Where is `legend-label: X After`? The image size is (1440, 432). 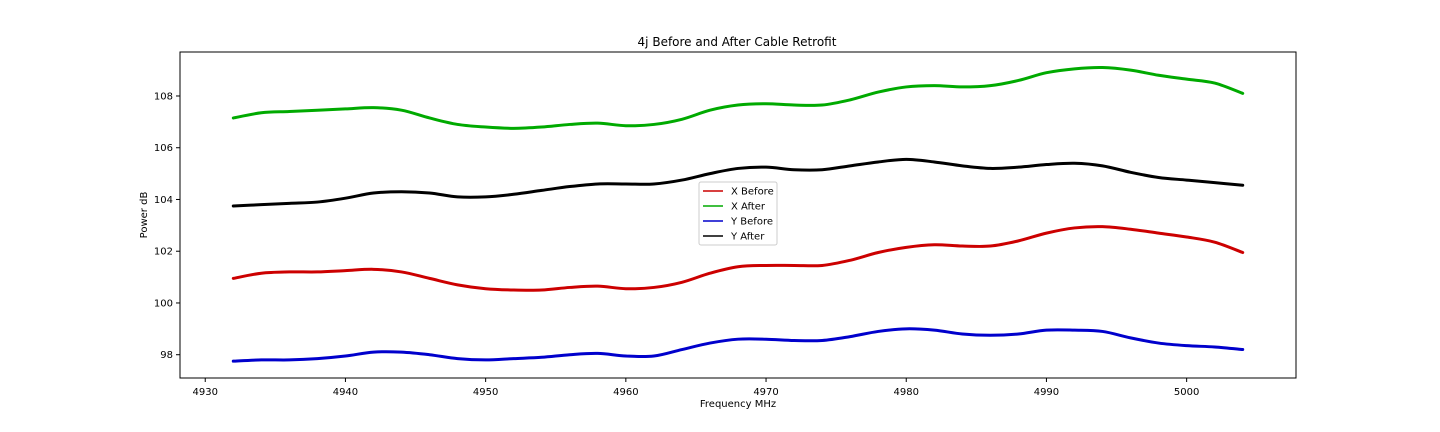
legend-label: X After is located at coordinates (748, 207).